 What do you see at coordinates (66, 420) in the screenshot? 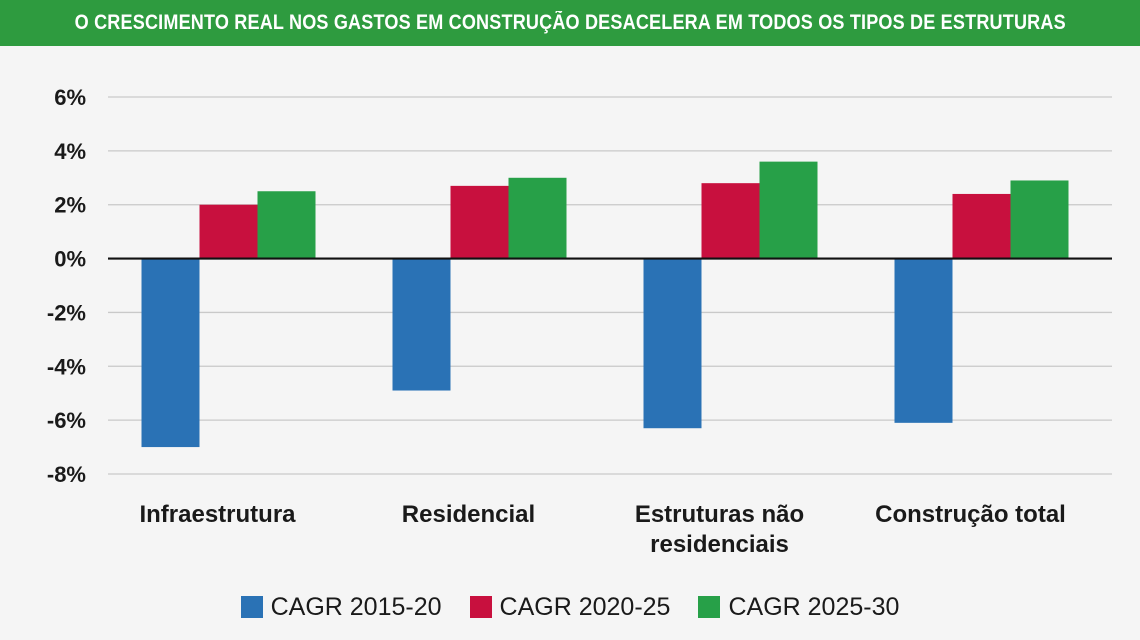
I see `y-tick-label: -6%` at bounding box center [66, 420].